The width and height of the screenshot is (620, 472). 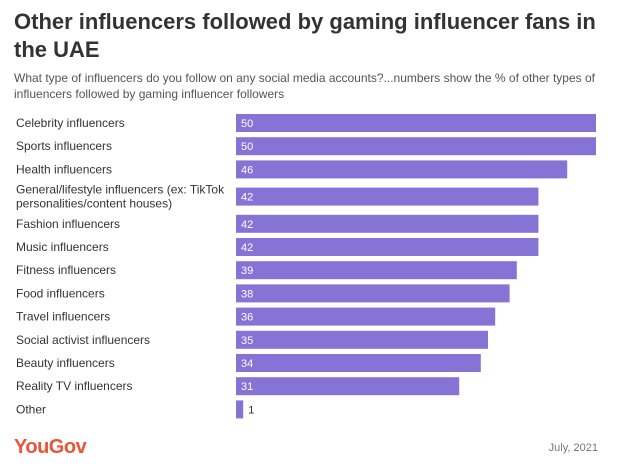 I want to click on category-label: Fashion influencers, so click(x=68, y=224).